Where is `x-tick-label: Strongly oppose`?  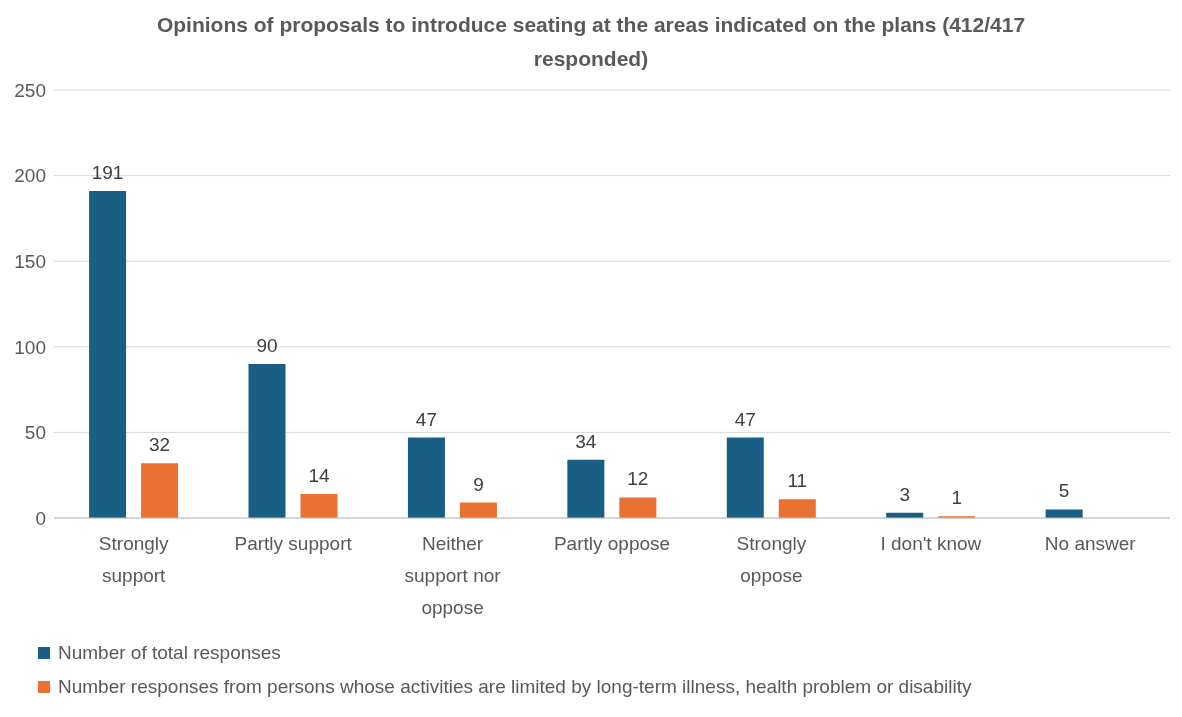
x-tick-label: Strongly oppose is located at coordinates (771, 559).